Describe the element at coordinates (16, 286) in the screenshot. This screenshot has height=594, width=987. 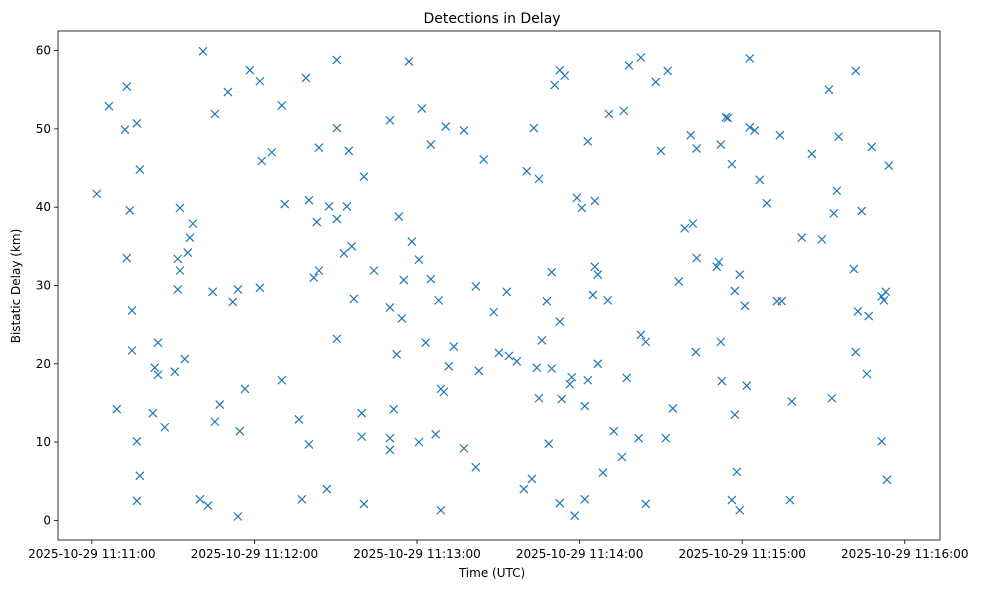
I see `y-axis-label: Bistatic Delay (km)` at that location.